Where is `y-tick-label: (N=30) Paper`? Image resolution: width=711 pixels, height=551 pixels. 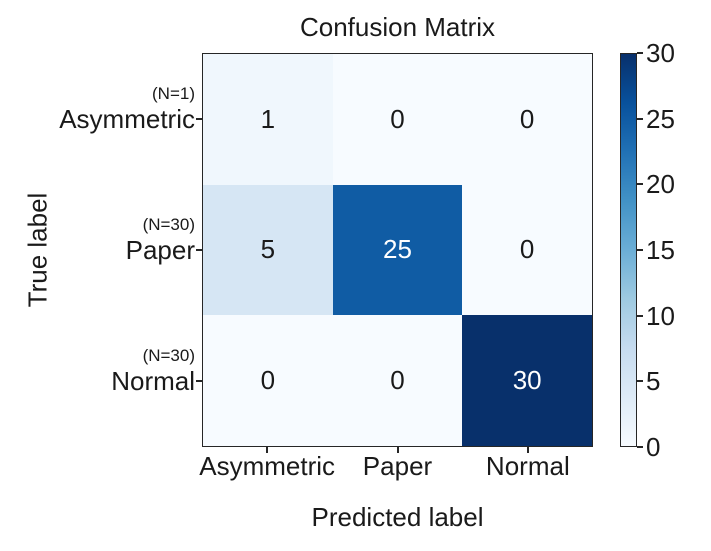 y-tick-label: (N=30) Paper is located at coordinates (160, 240).